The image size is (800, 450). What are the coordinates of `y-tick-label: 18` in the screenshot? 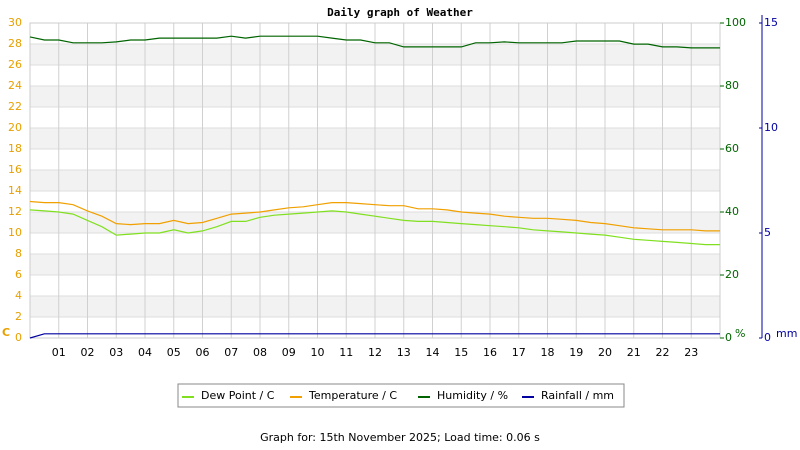 It's located at (15, 148).